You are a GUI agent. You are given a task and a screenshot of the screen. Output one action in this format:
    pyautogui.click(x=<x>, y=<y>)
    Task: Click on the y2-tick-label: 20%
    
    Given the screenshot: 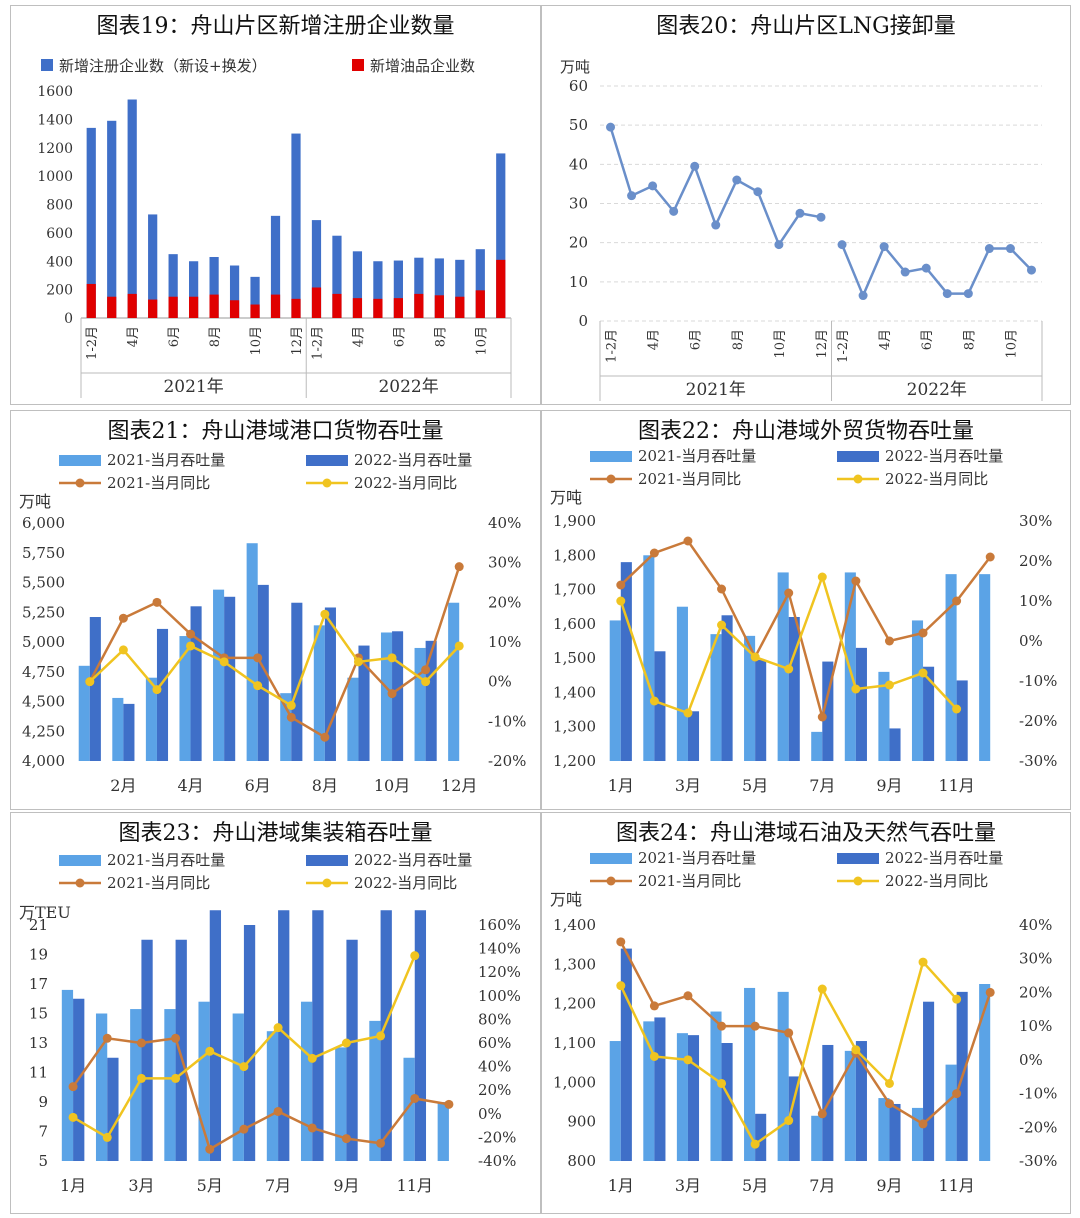 What is the action you would take?
    pyautogui.click(x=494, y=1090)
    